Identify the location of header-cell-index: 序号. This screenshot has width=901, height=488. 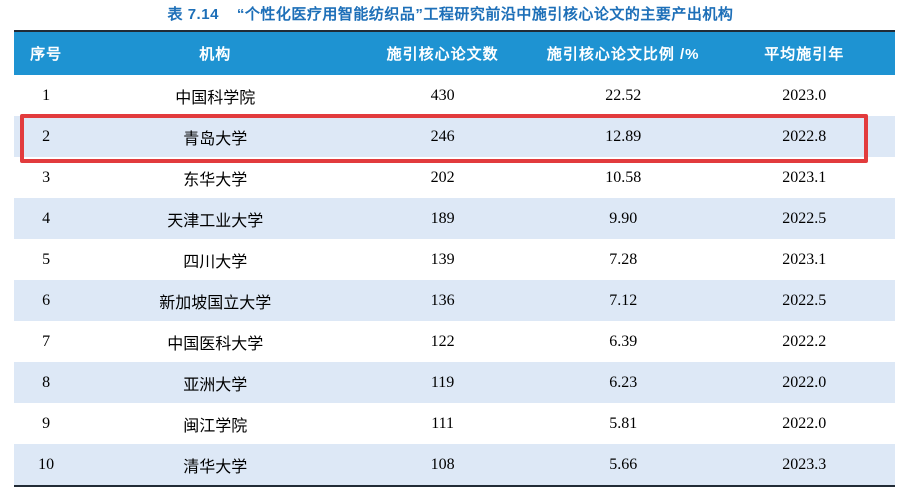
(46, 54).